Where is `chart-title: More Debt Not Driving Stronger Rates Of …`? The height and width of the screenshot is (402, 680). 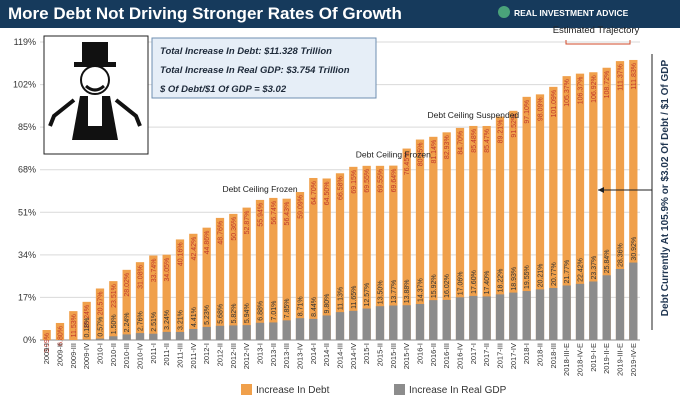 chart-title: More Debt Not Driving Stronger Rates Of … is located at coordinates (205, 13).